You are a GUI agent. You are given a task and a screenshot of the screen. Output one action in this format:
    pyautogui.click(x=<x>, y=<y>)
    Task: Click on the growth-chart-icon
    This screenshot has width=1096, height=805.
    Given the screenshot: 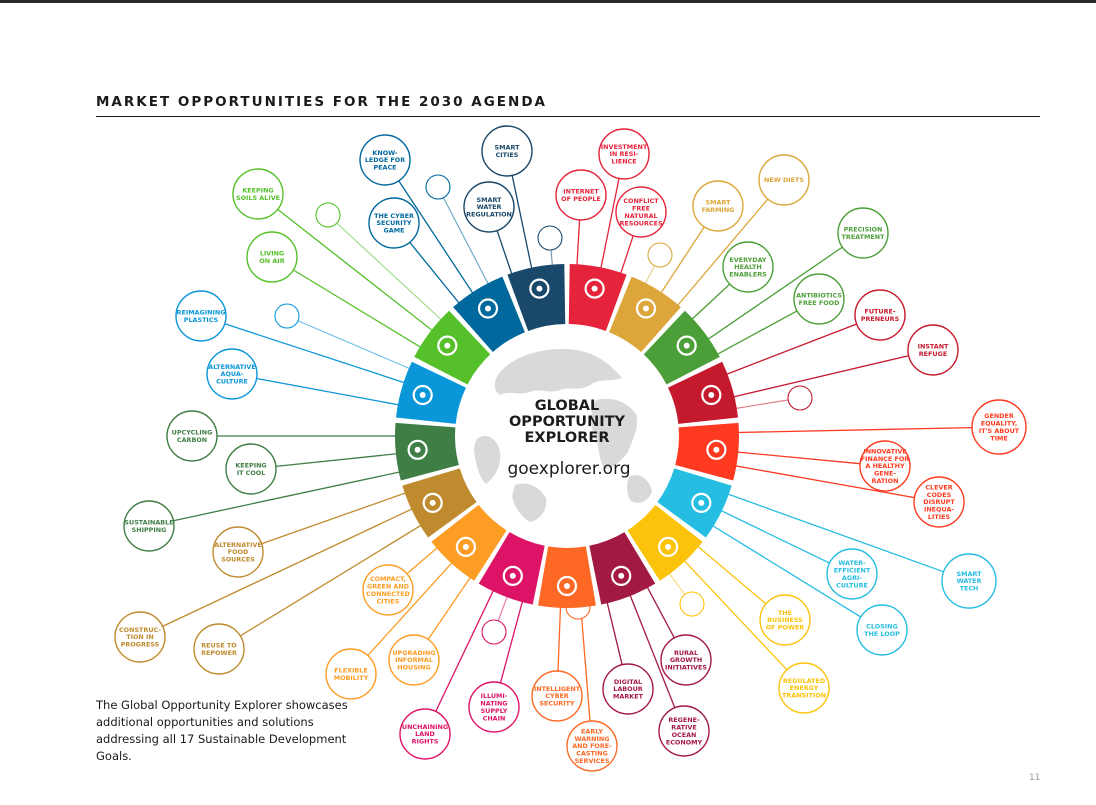 What is the action you would take?
    pyautogui.click(x=621, y=576)
    